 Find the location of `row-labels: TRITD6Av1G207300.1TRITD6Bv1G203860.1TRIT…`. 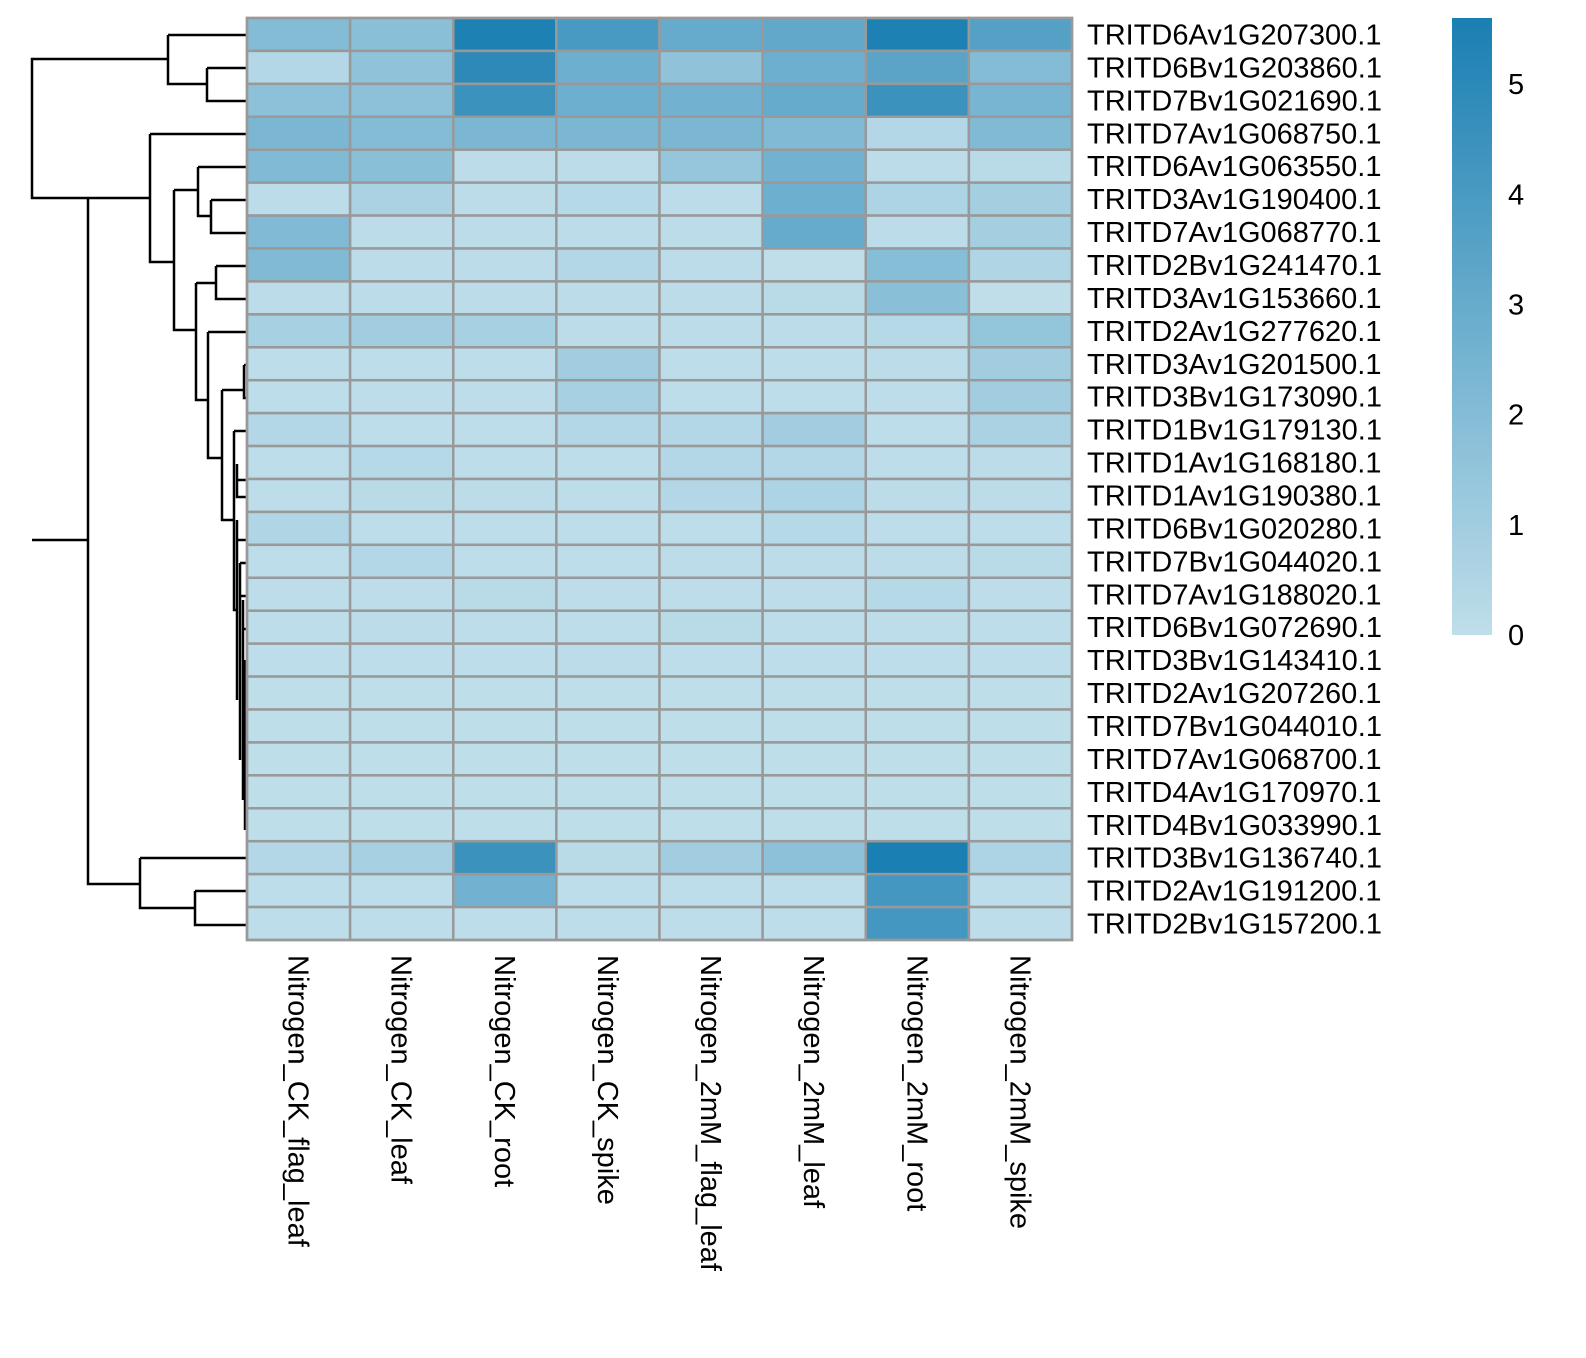

row-labels: TRITD6Av1G207300.1TRITD6Bv1G203860.1TRIT… is located at coordinates (1234, 479).